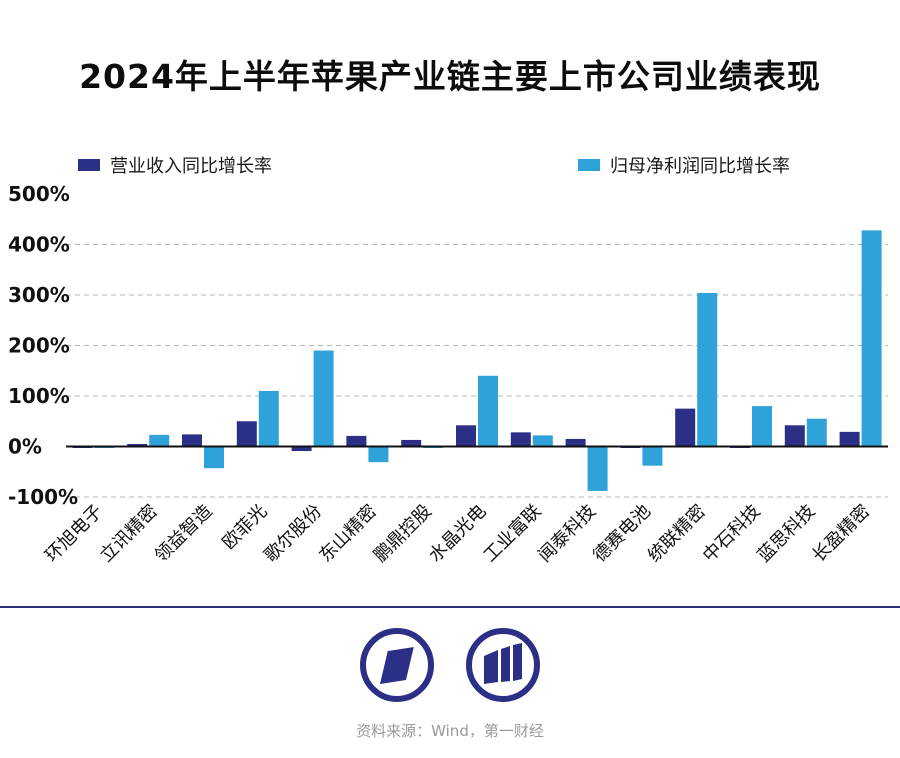 The image size is (900, 758). What do you see at coordinates (25, 447) in the screenshot?
I see `y-tick-label: 0%` at bounding box center [25, 447].